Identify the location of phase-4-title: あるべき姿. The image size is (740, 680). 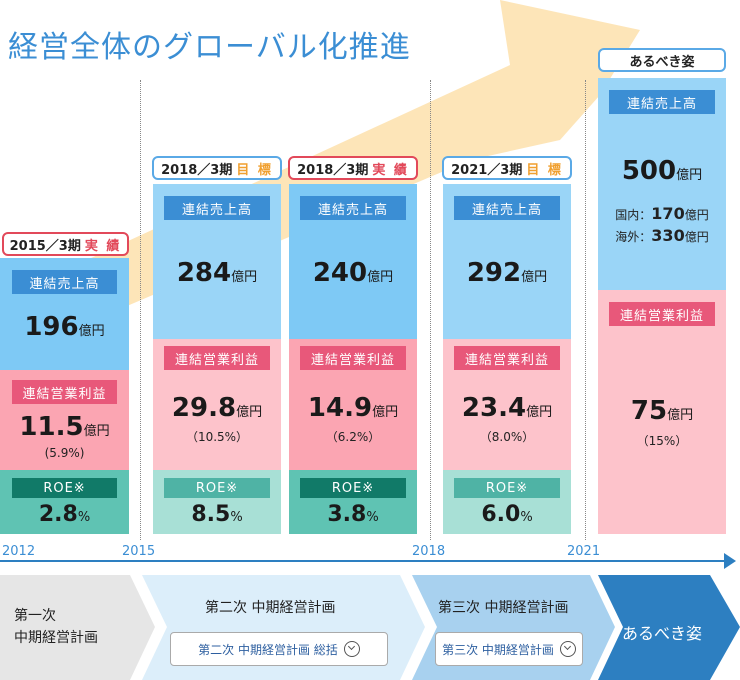
(662, 633).